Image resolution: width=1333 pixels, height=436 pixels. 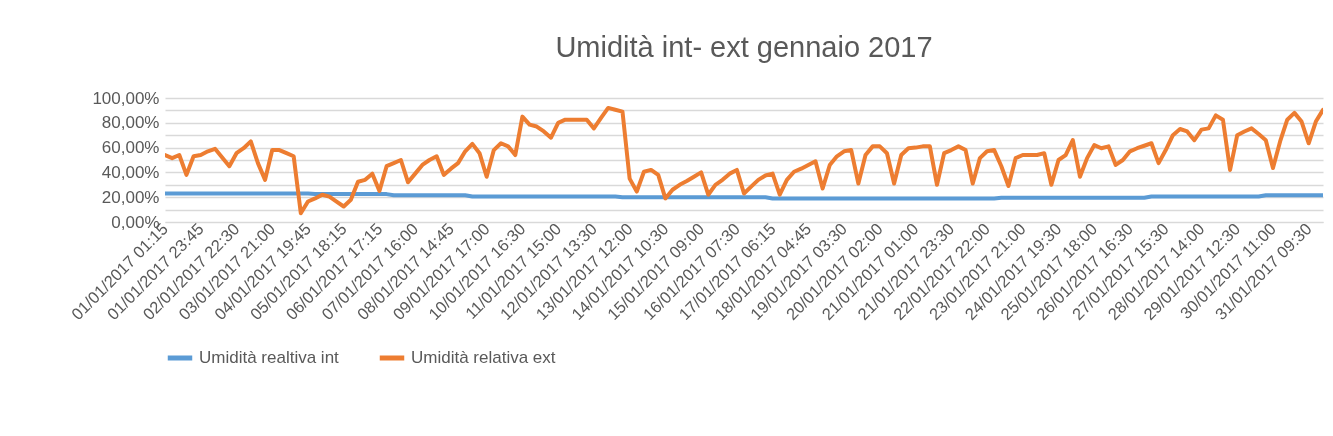 I want to click on y-tick-label: 40,00%, so click(x=130, y=172).